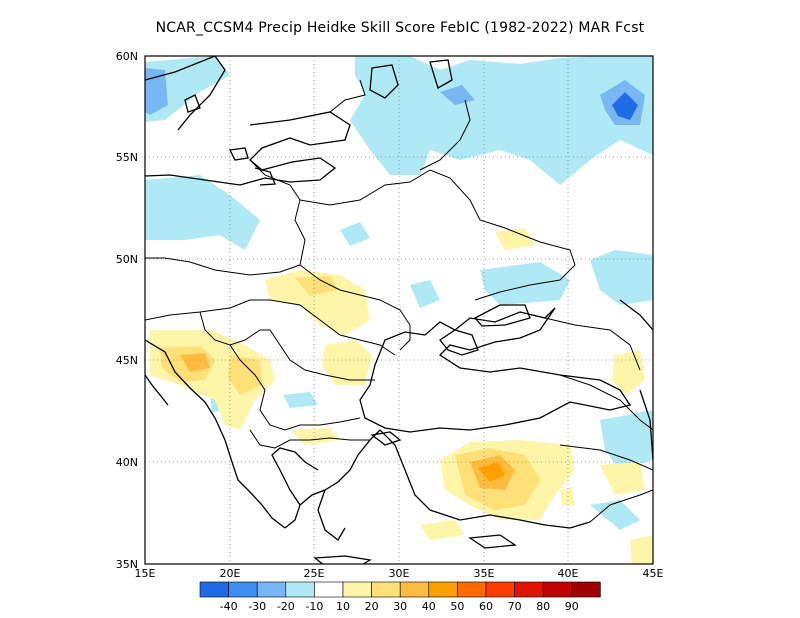  What do you see at coordinates (201, 93) in the screenshot?
I see `coast-finland` at bounding box center [201, 93].